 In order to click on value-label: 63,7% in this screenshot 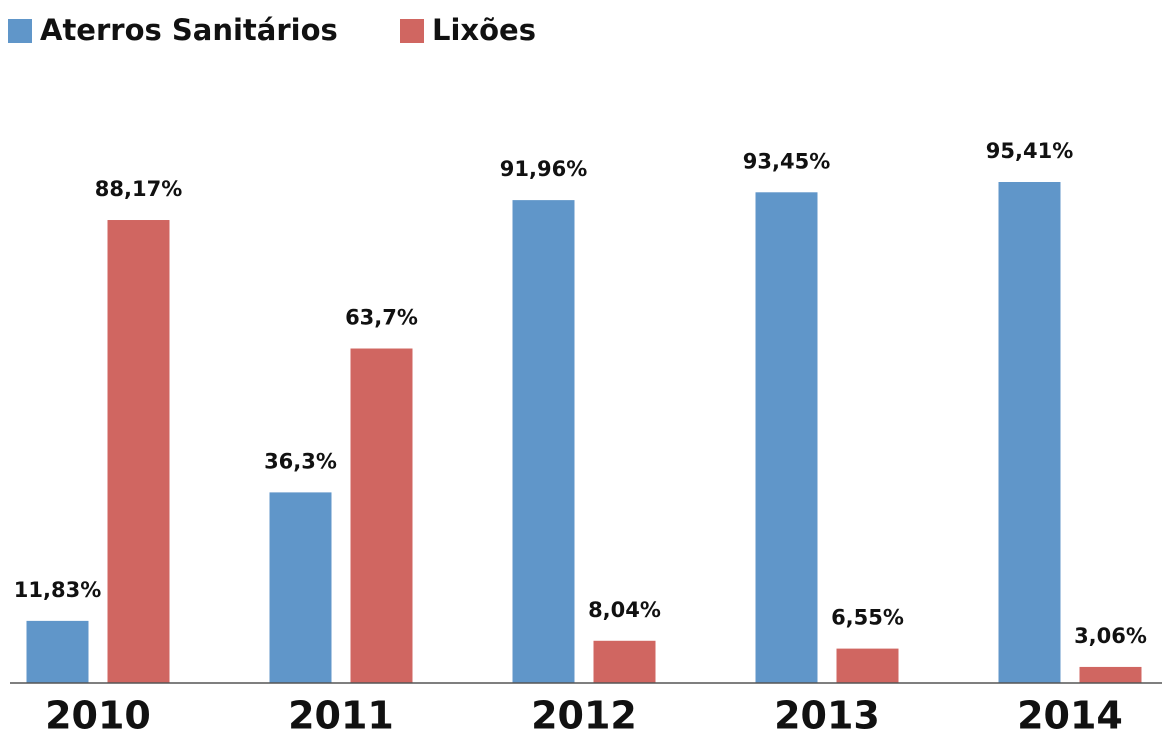, I will do `click(381, 318)`.